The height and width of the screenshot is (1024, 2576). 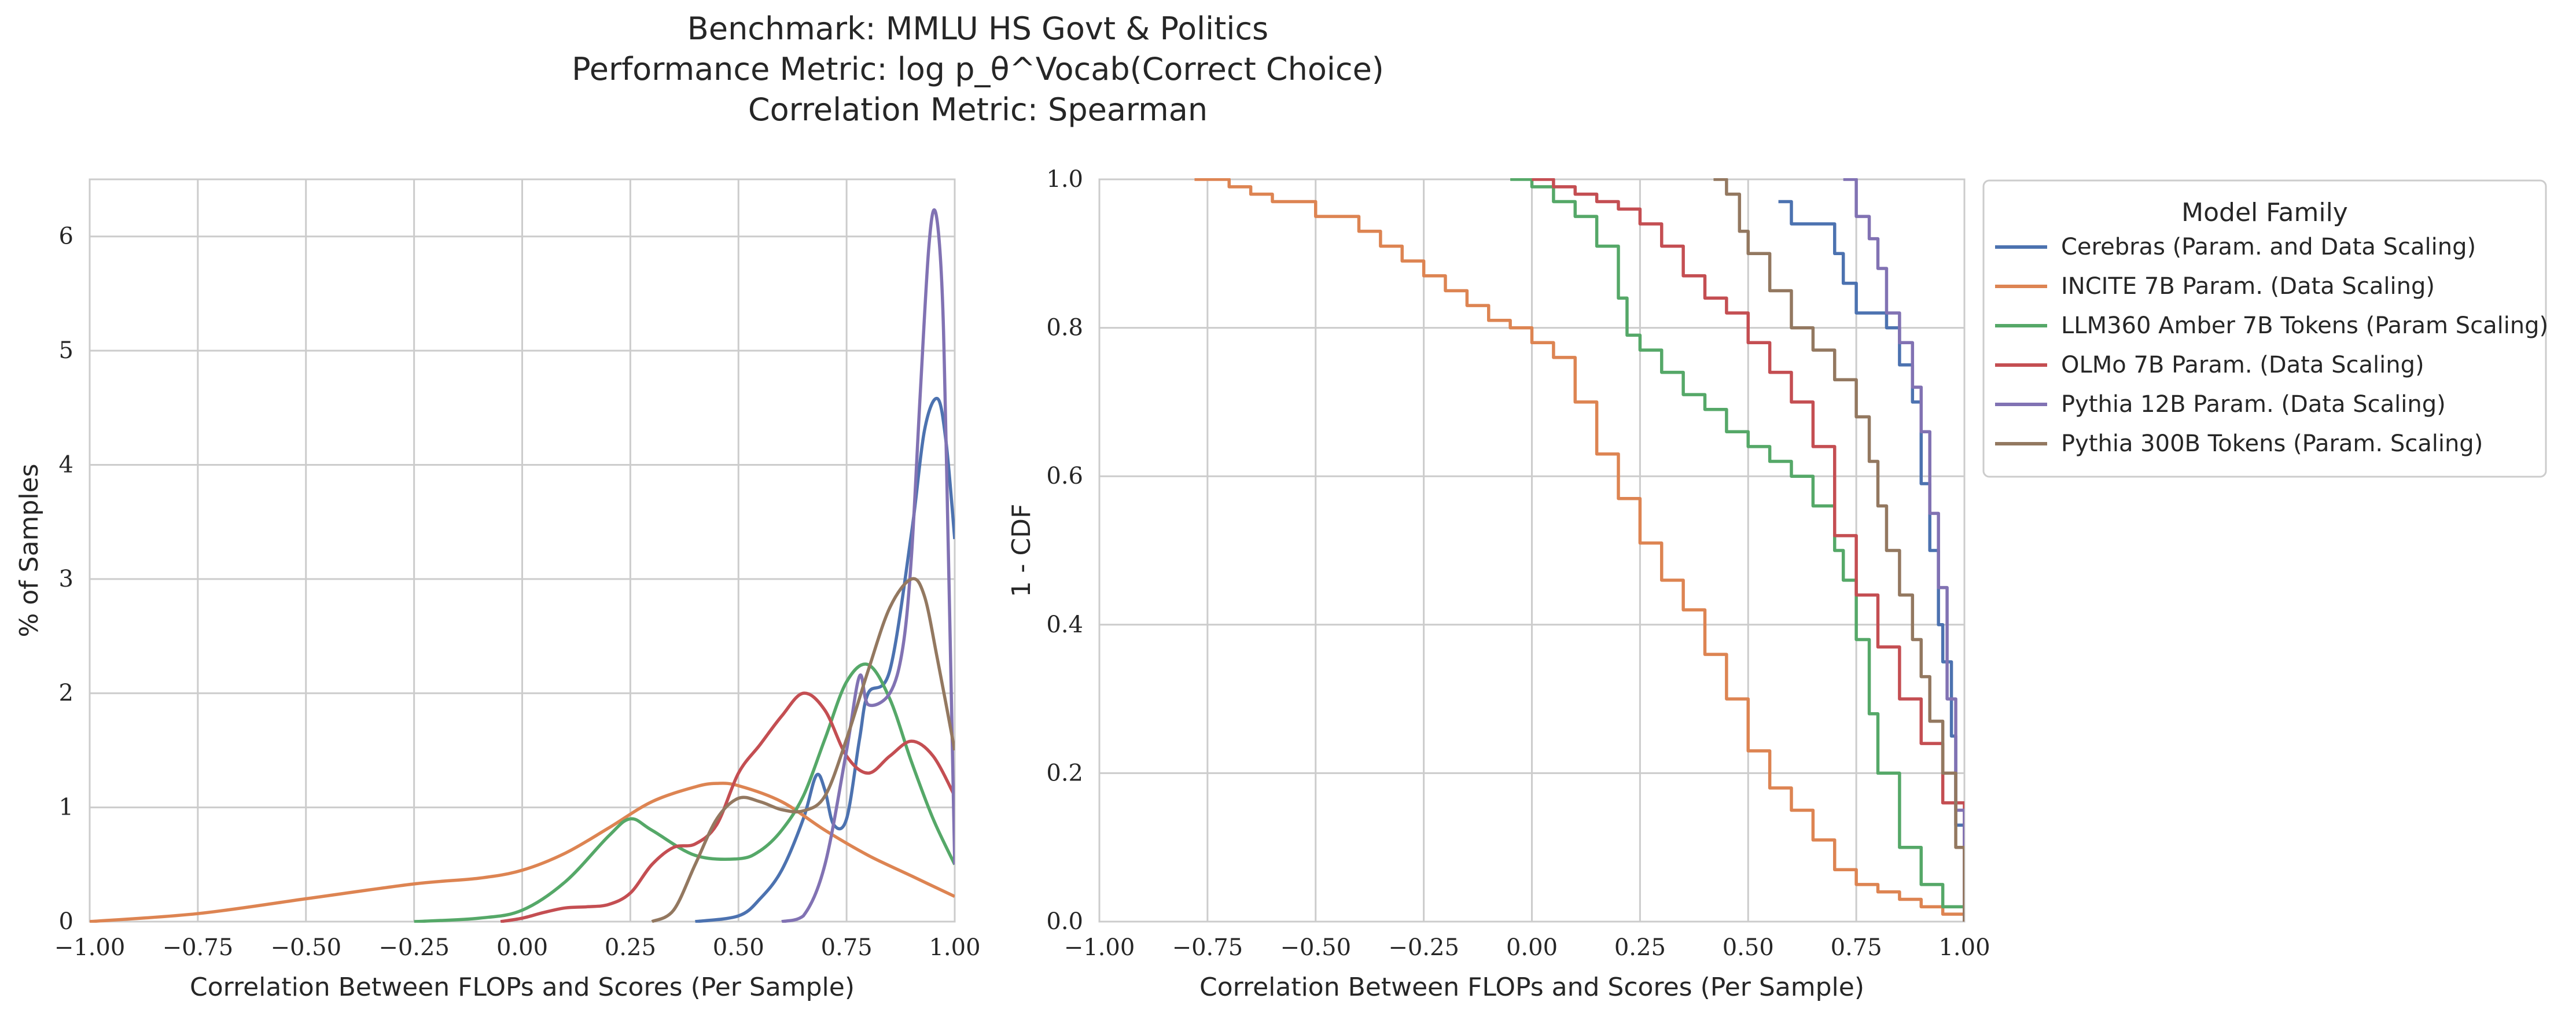 I want to click on title-line-benchmark: Benchmark: MMLU HS Govt & Politics, so click(x=977, y=28).